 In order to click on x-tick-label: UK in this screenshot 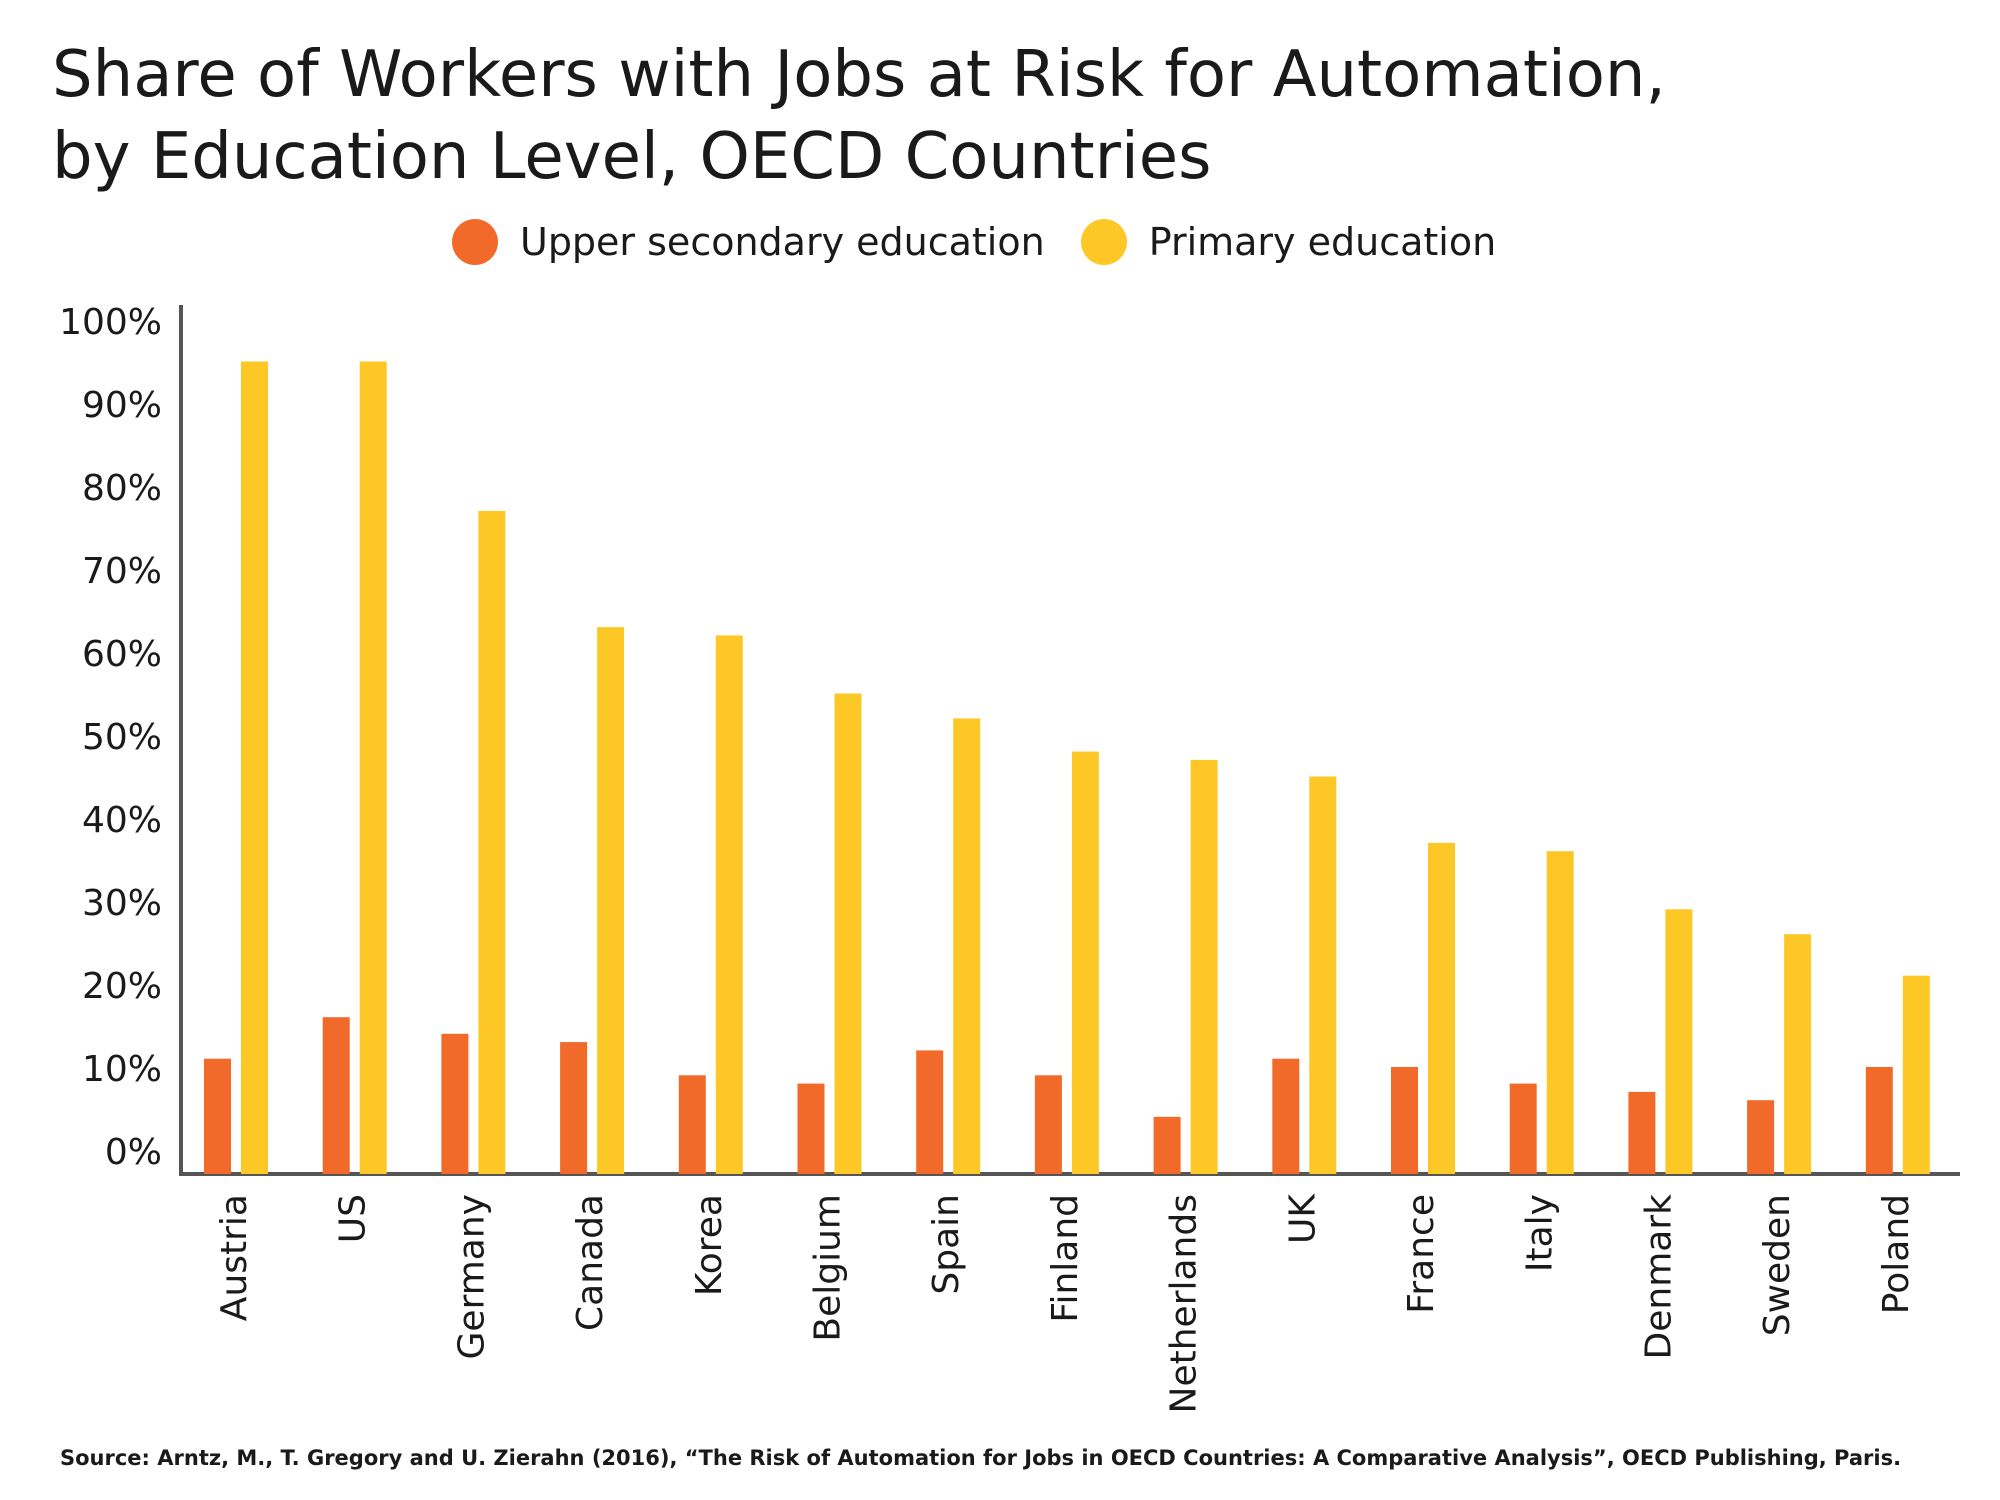, I will do `click(1302, 1218)`.